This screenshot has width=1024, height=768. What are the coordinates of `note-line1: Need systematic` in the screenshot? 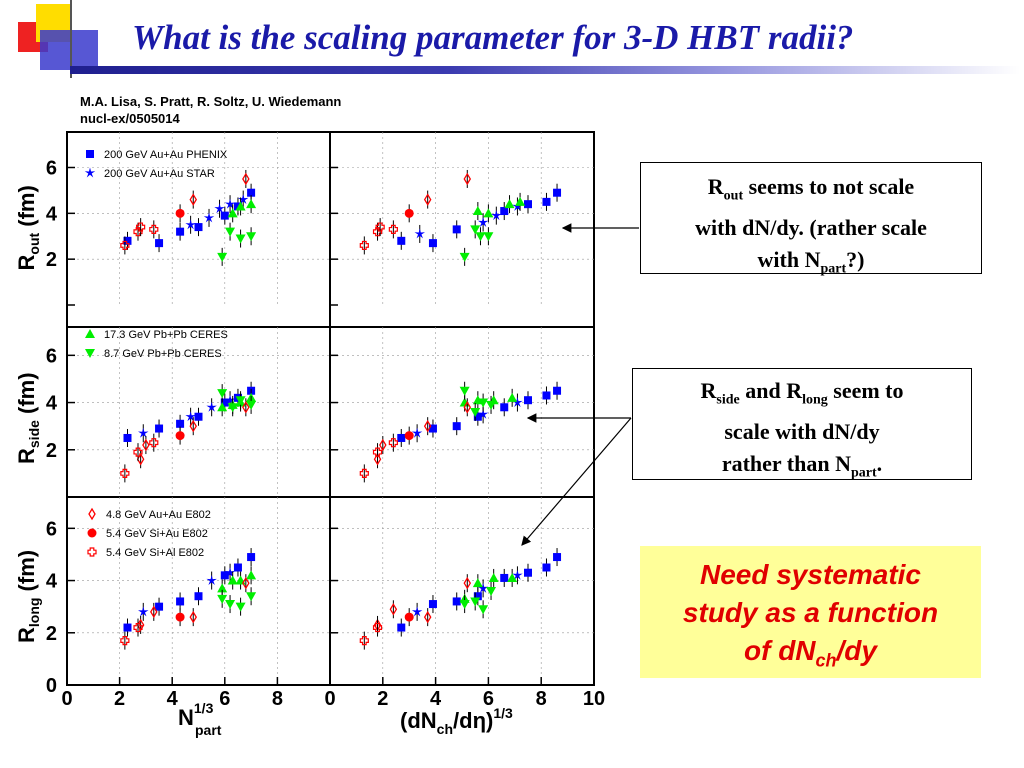 It's located at (810, 574).